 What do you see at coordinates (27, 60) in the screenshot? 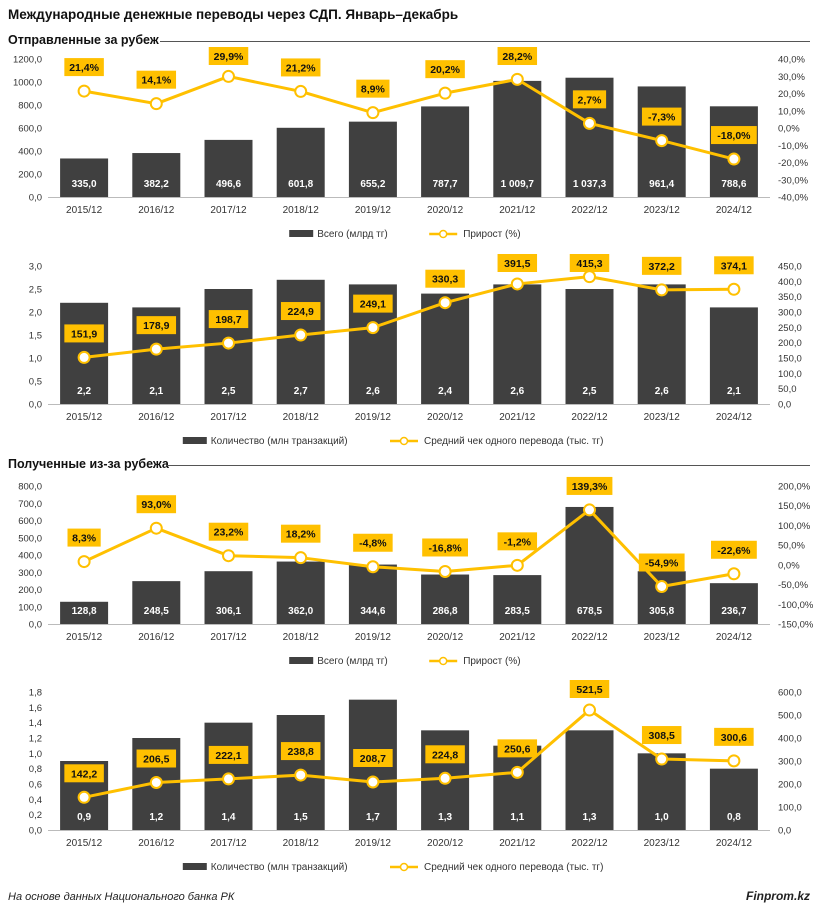
I see `y-axis-tick-label: 1200,0` at bounding box center [27, 60].